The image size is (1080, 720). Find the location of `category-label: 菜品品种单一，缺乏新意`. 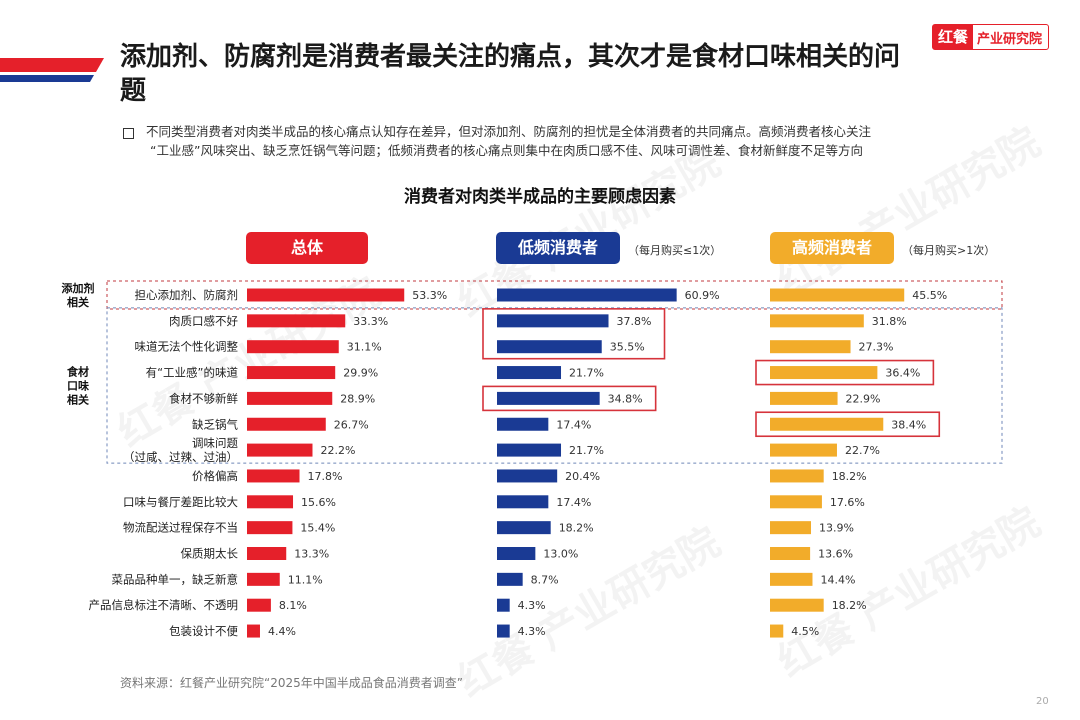

category-label: 菜品品种单一，缺乏新意 is located at coordinates (175, 579).